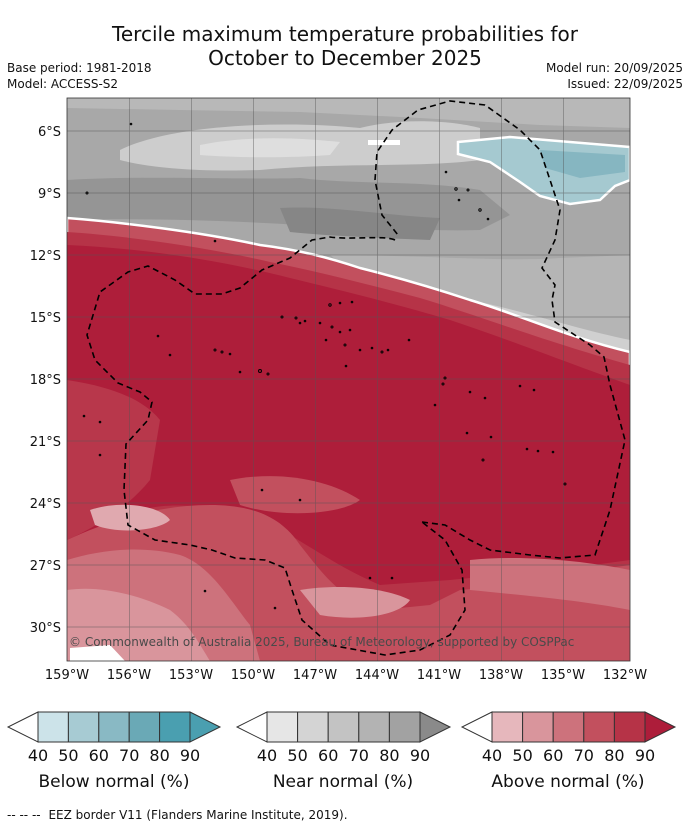  Describe the element at coordinates (384, 142) in the screenshot. I see `white-patch` at that location.